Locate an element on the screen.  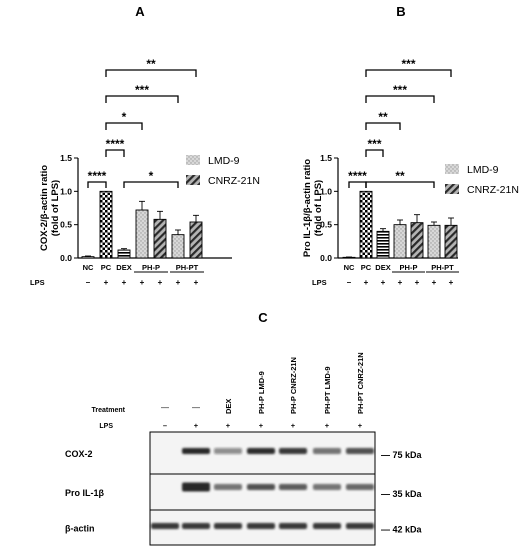
y-tick-label: 0.0 is located at coordinates (326, 258).